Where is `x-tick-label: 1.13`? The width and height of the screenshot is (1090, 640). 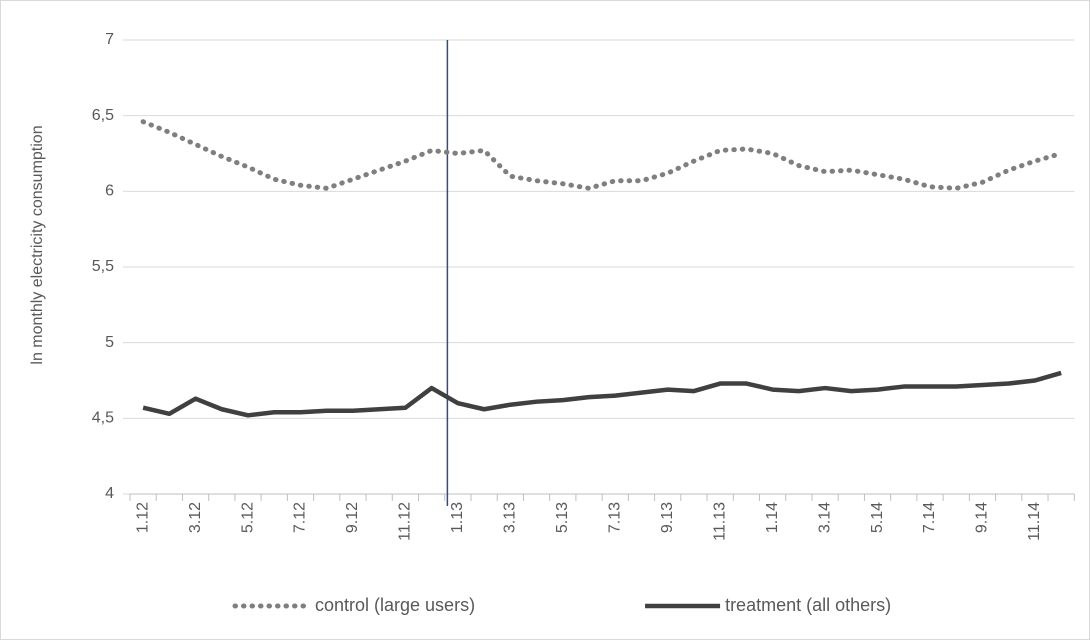
x-tick-label: 1.13 is located at coordinates (457, 517).